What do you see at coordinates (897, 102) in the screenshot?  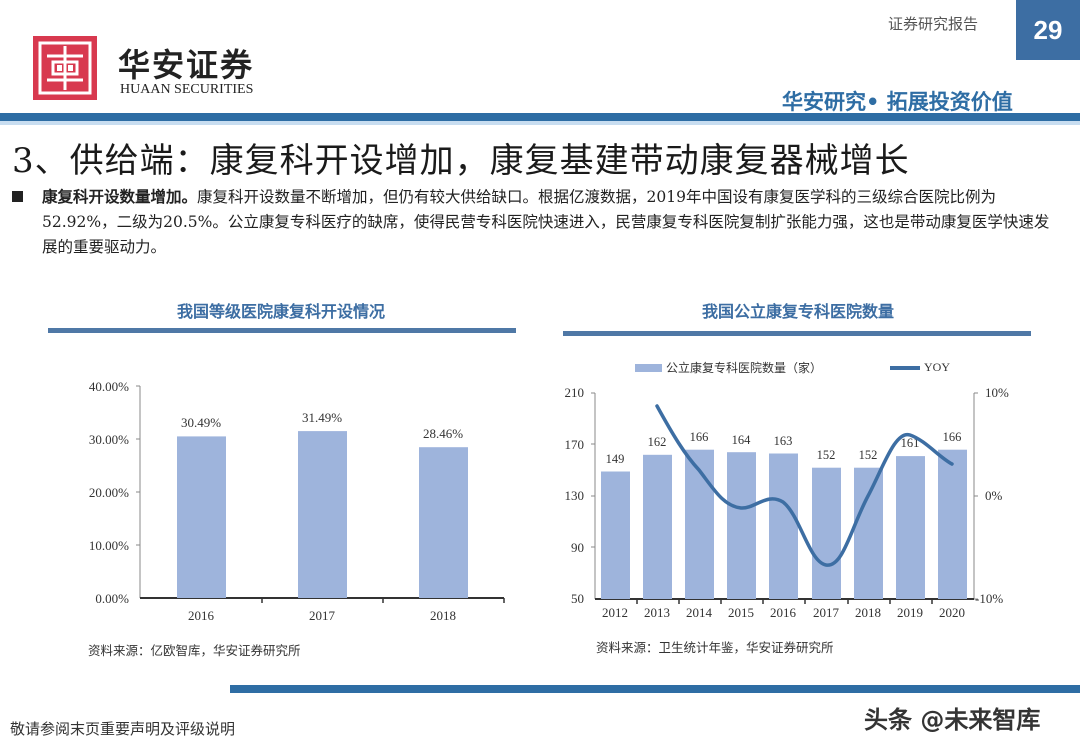 I see `slogan: 华安研究• 拓展投资价值` at bounding box center [897, 102].